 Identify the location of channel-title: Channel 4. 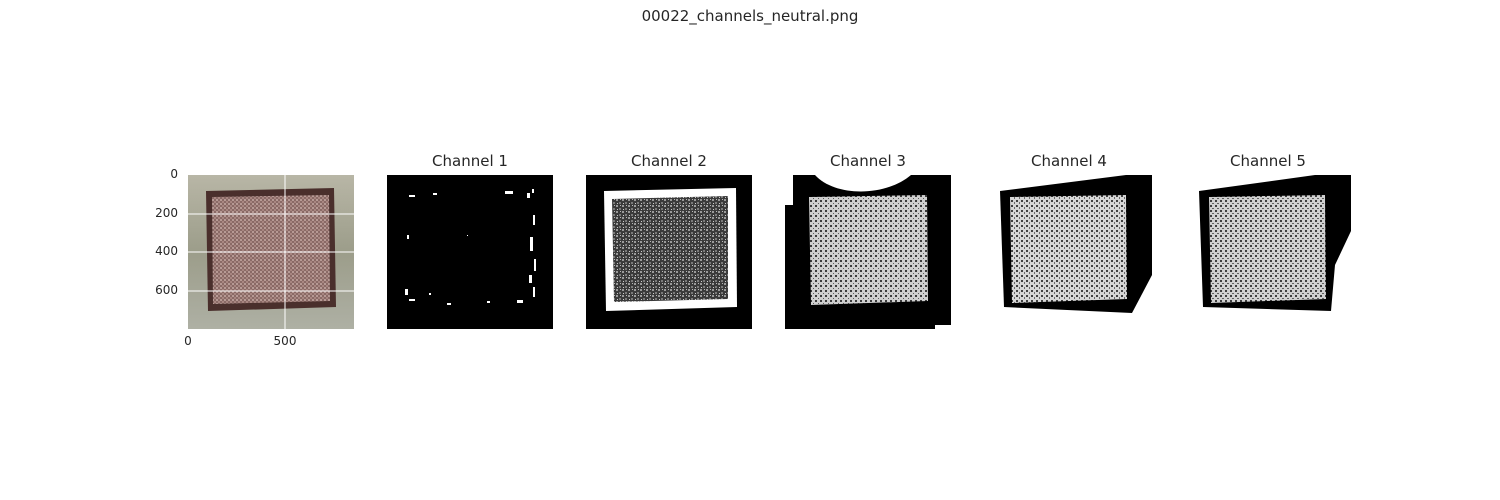
(1069, 161).